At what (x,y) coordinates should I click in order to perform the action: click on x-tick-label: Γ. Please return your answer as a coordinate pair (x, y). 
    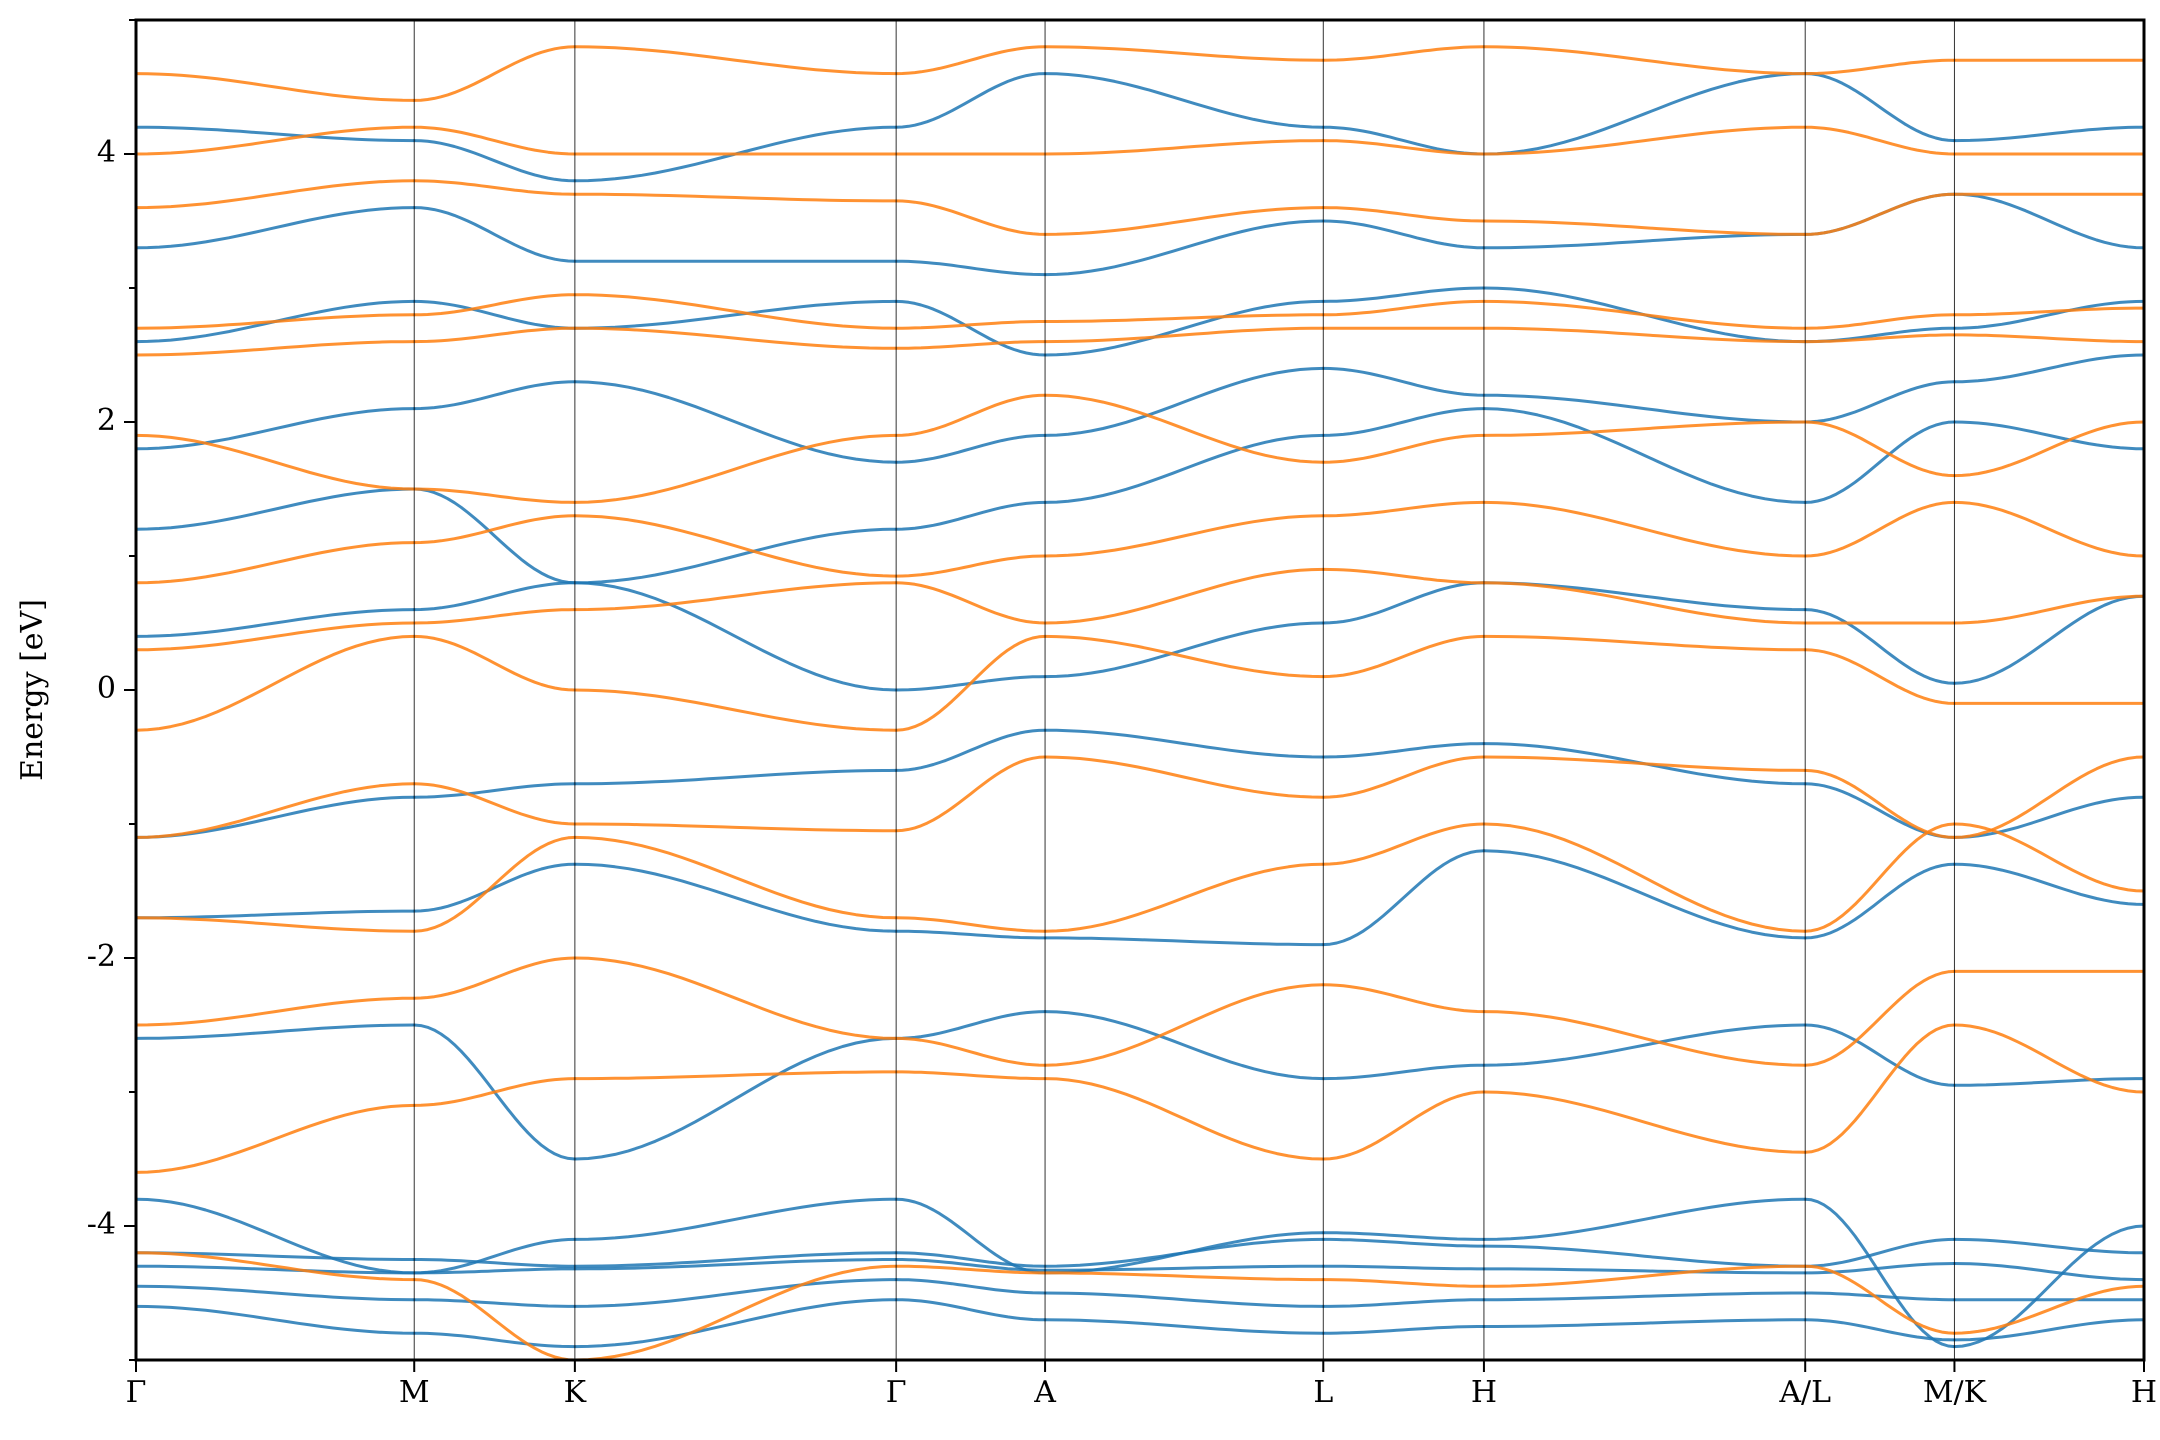
    Looking at the image, I should click on (896, 1392).